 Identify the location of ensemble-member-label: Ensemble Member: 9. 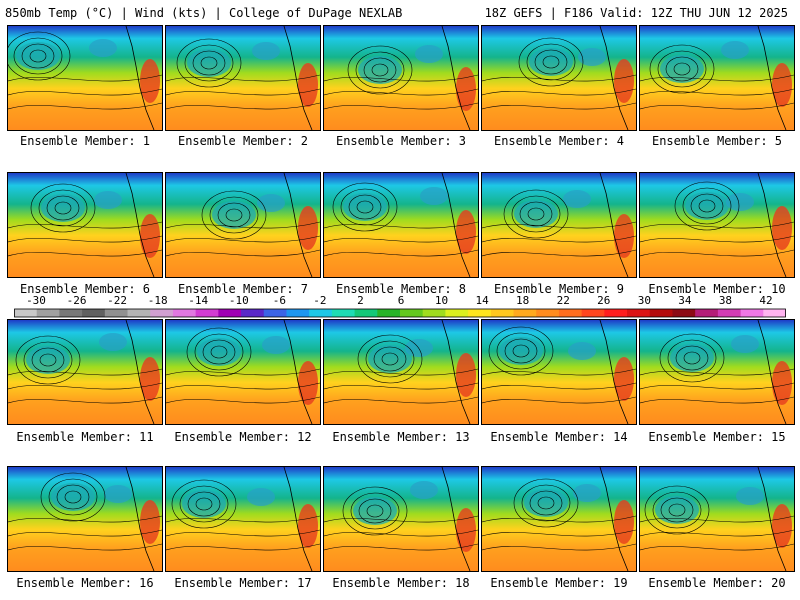
(559, 289).